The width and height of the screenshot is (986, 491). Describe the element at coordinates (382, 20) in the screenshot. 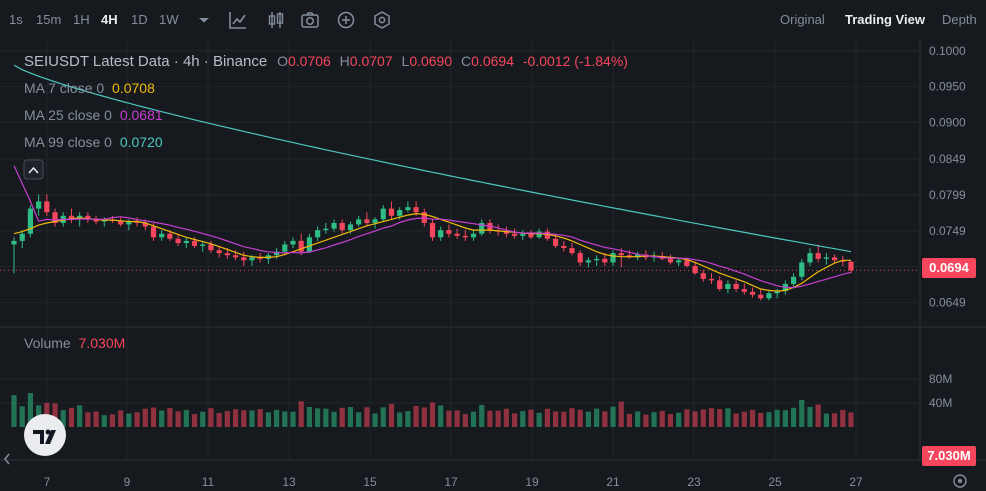

I see `settings-icon` at that location.